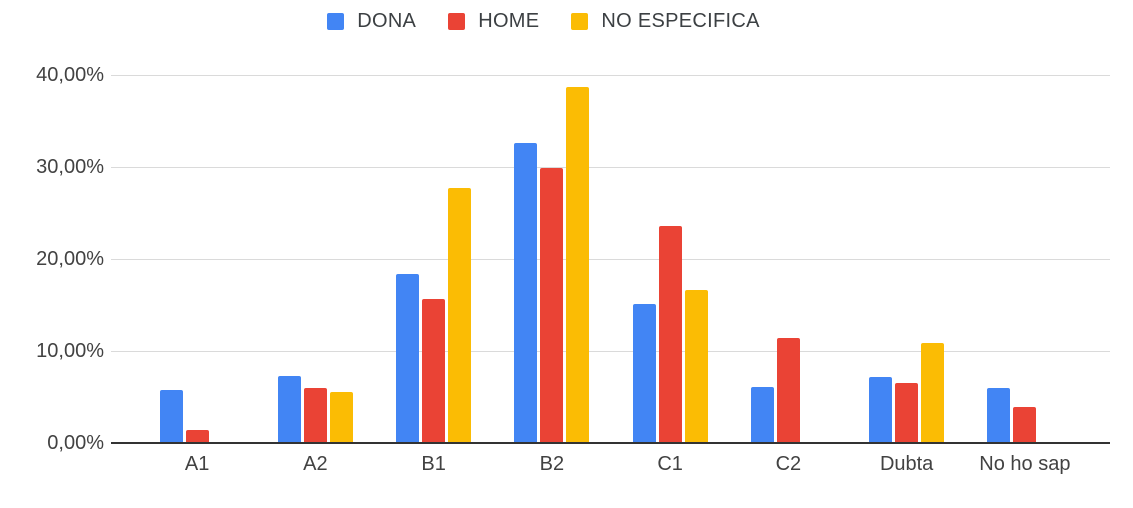  What do you see at coordinates (696, 366) in the screenshot?
I see `bar-no-especifica-c1` at bounding box center [696, 366].